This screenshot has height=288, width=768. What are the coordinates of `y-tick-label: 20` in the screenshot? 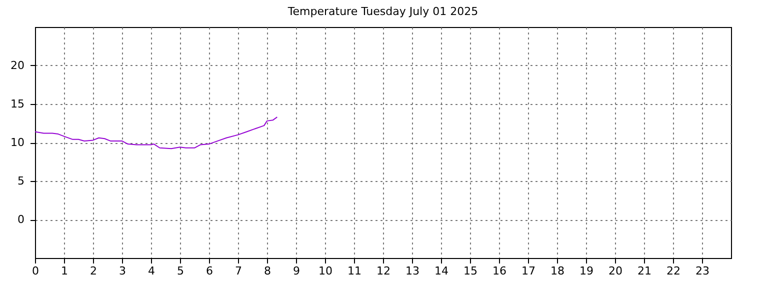 It's located at (17, 65).